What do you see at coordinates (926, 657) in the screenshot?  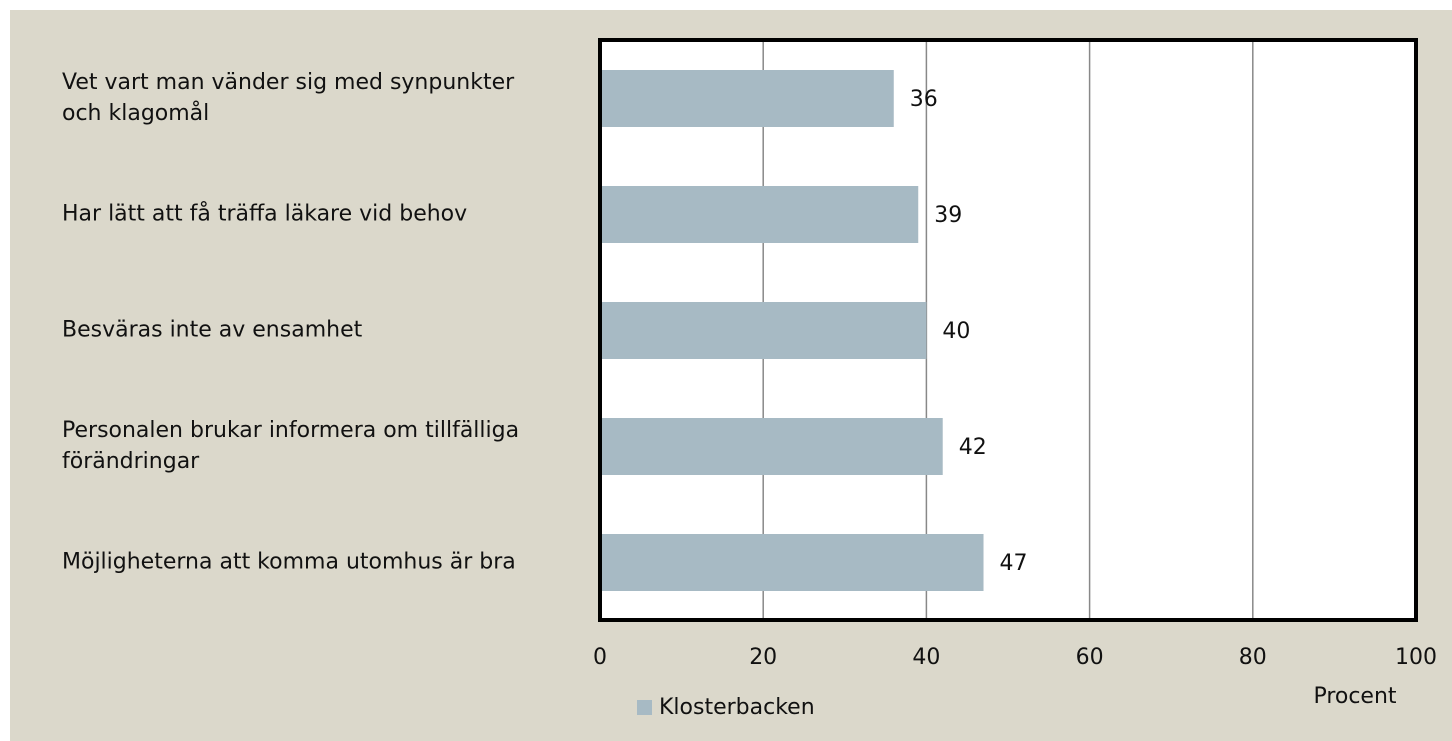 I see `x-tick-label: 40` at bounding box center [926, 657].